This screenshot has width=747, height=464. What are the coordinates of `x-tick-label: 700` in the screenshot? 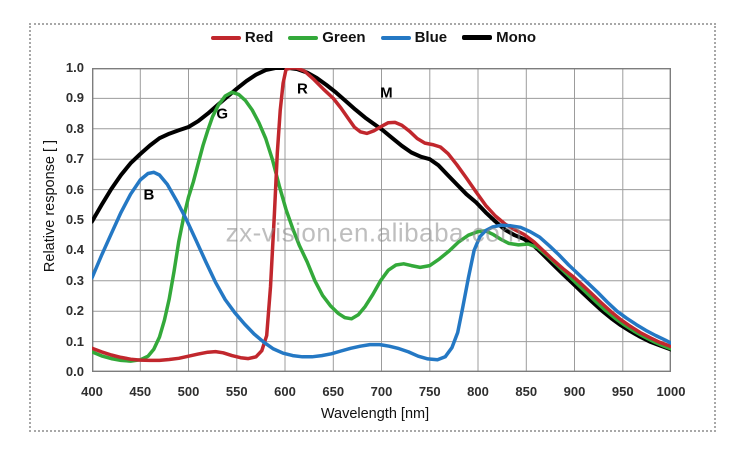 It's located at (381, 391).